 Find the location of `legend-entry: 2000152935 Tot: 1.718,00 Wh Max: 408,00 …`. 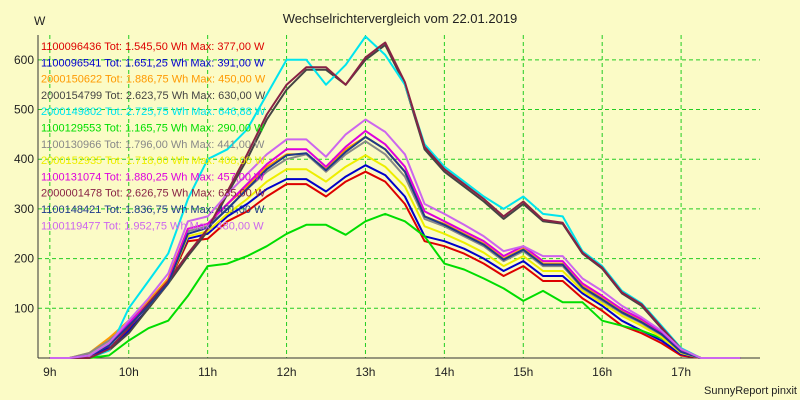

legend-entry: 2000152935 Tot: 1.718,00 Wh Max: 408,00 … is located at coordinates (153, 161).